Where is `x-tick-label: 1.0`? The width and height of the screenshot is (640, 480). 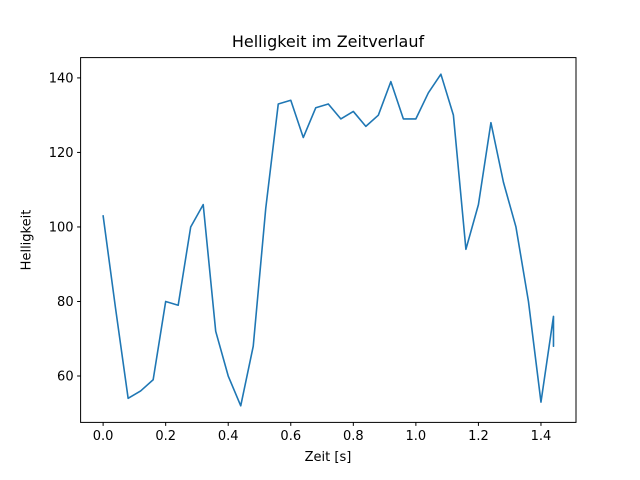 x-tick-label: 1.0 is located at coordinates (416, 436).